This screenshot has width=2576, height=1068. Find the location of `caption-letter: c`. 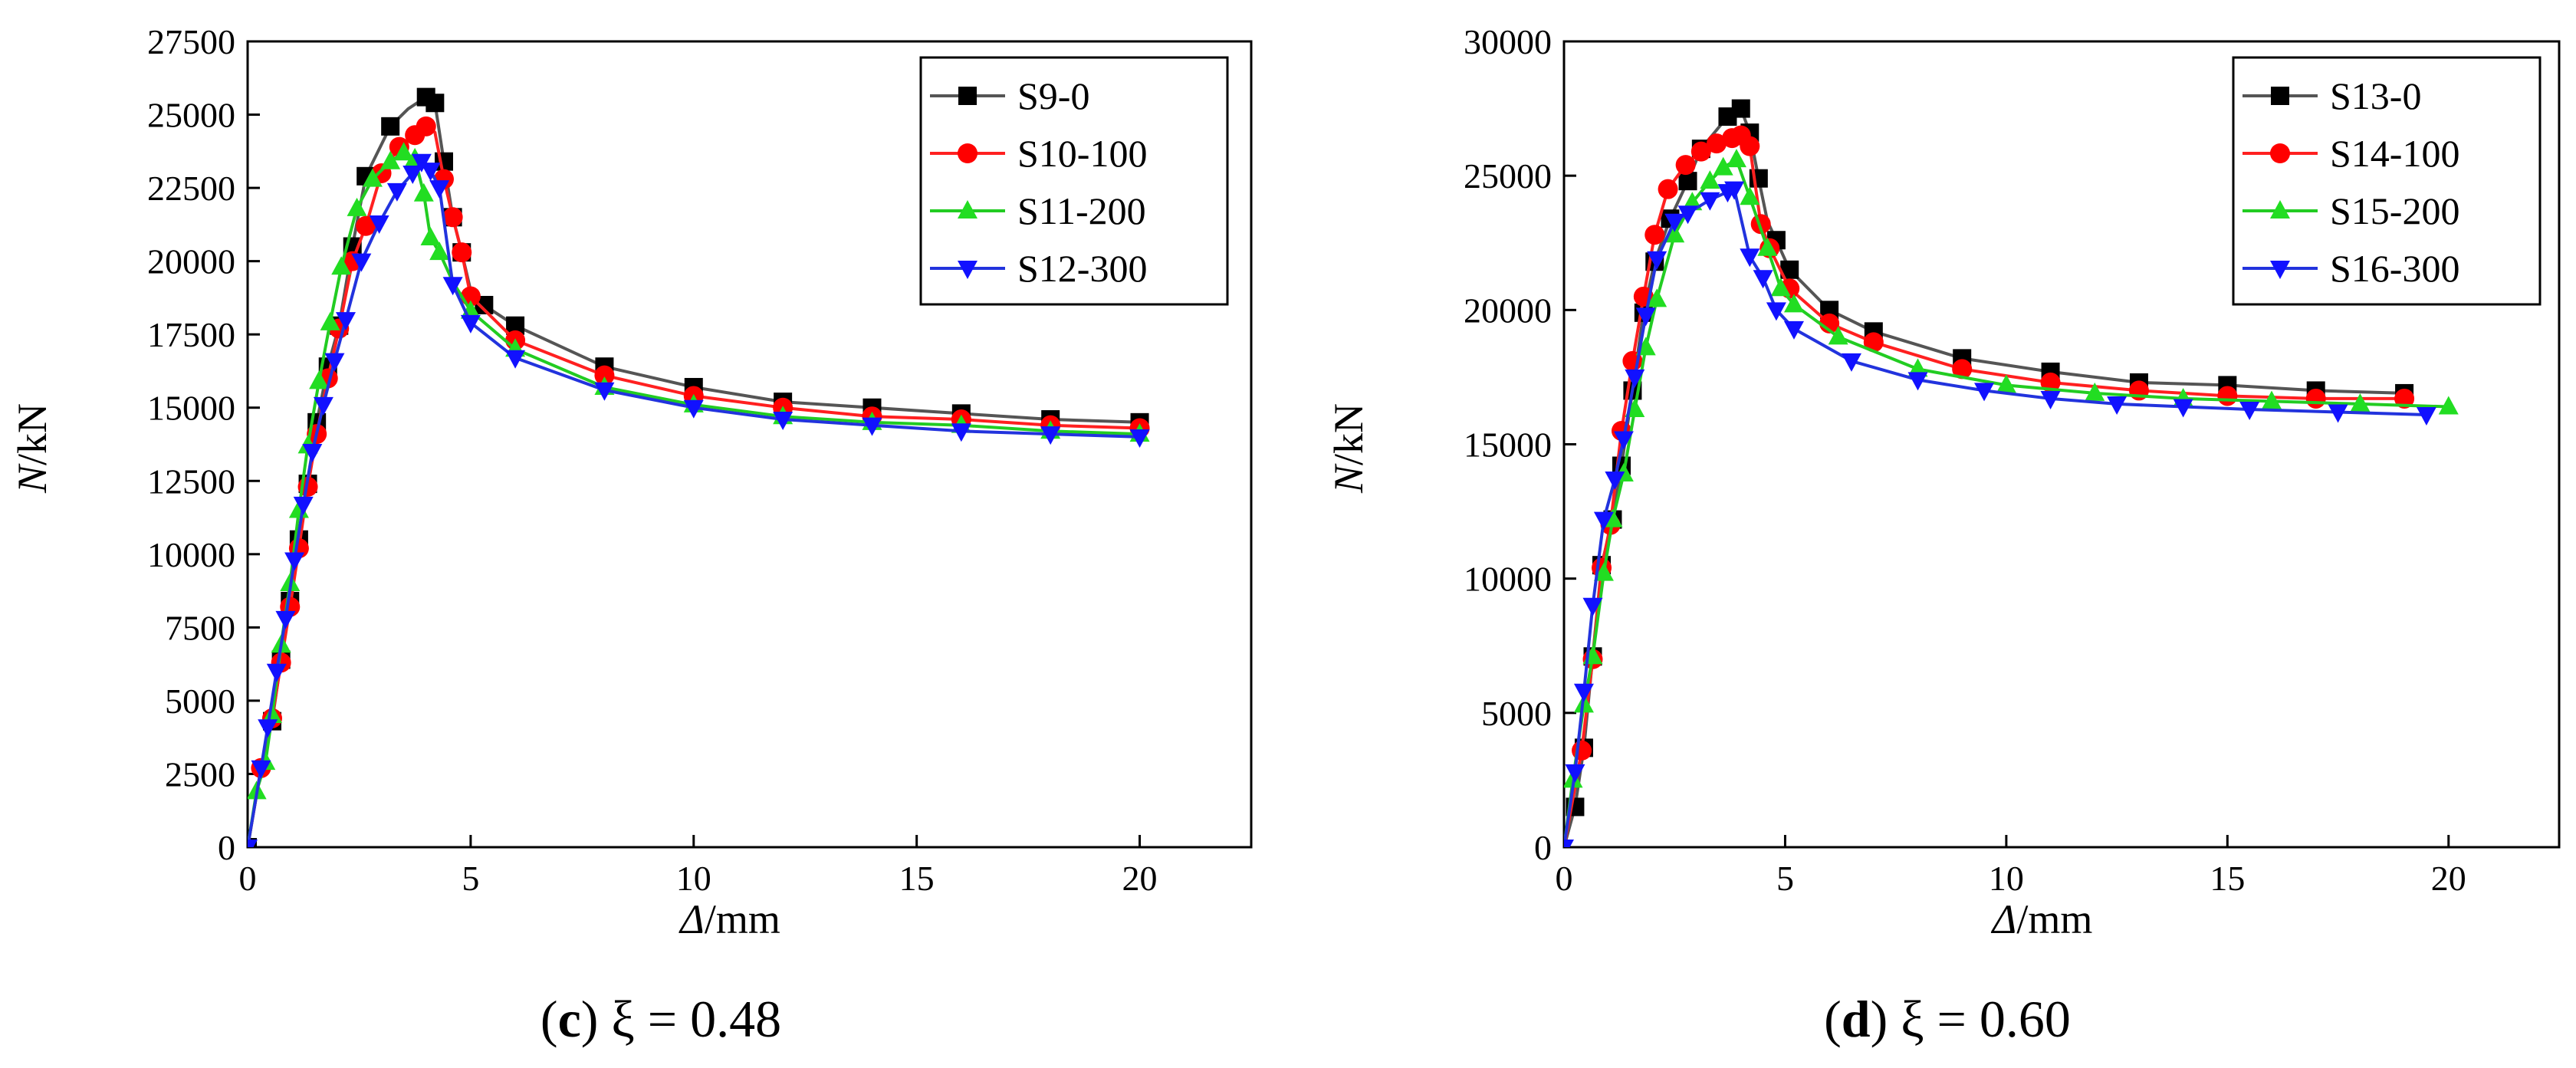

caption-letter: c is located at coordinates (569, 1019).